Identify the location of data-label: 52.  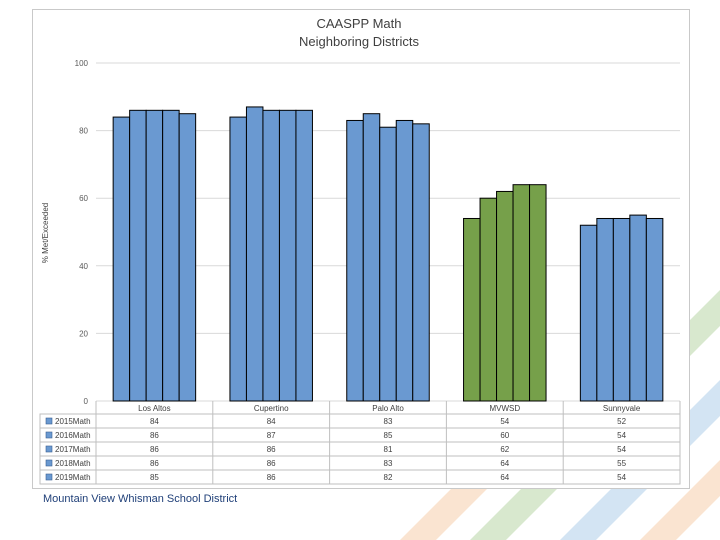
(621, 421).